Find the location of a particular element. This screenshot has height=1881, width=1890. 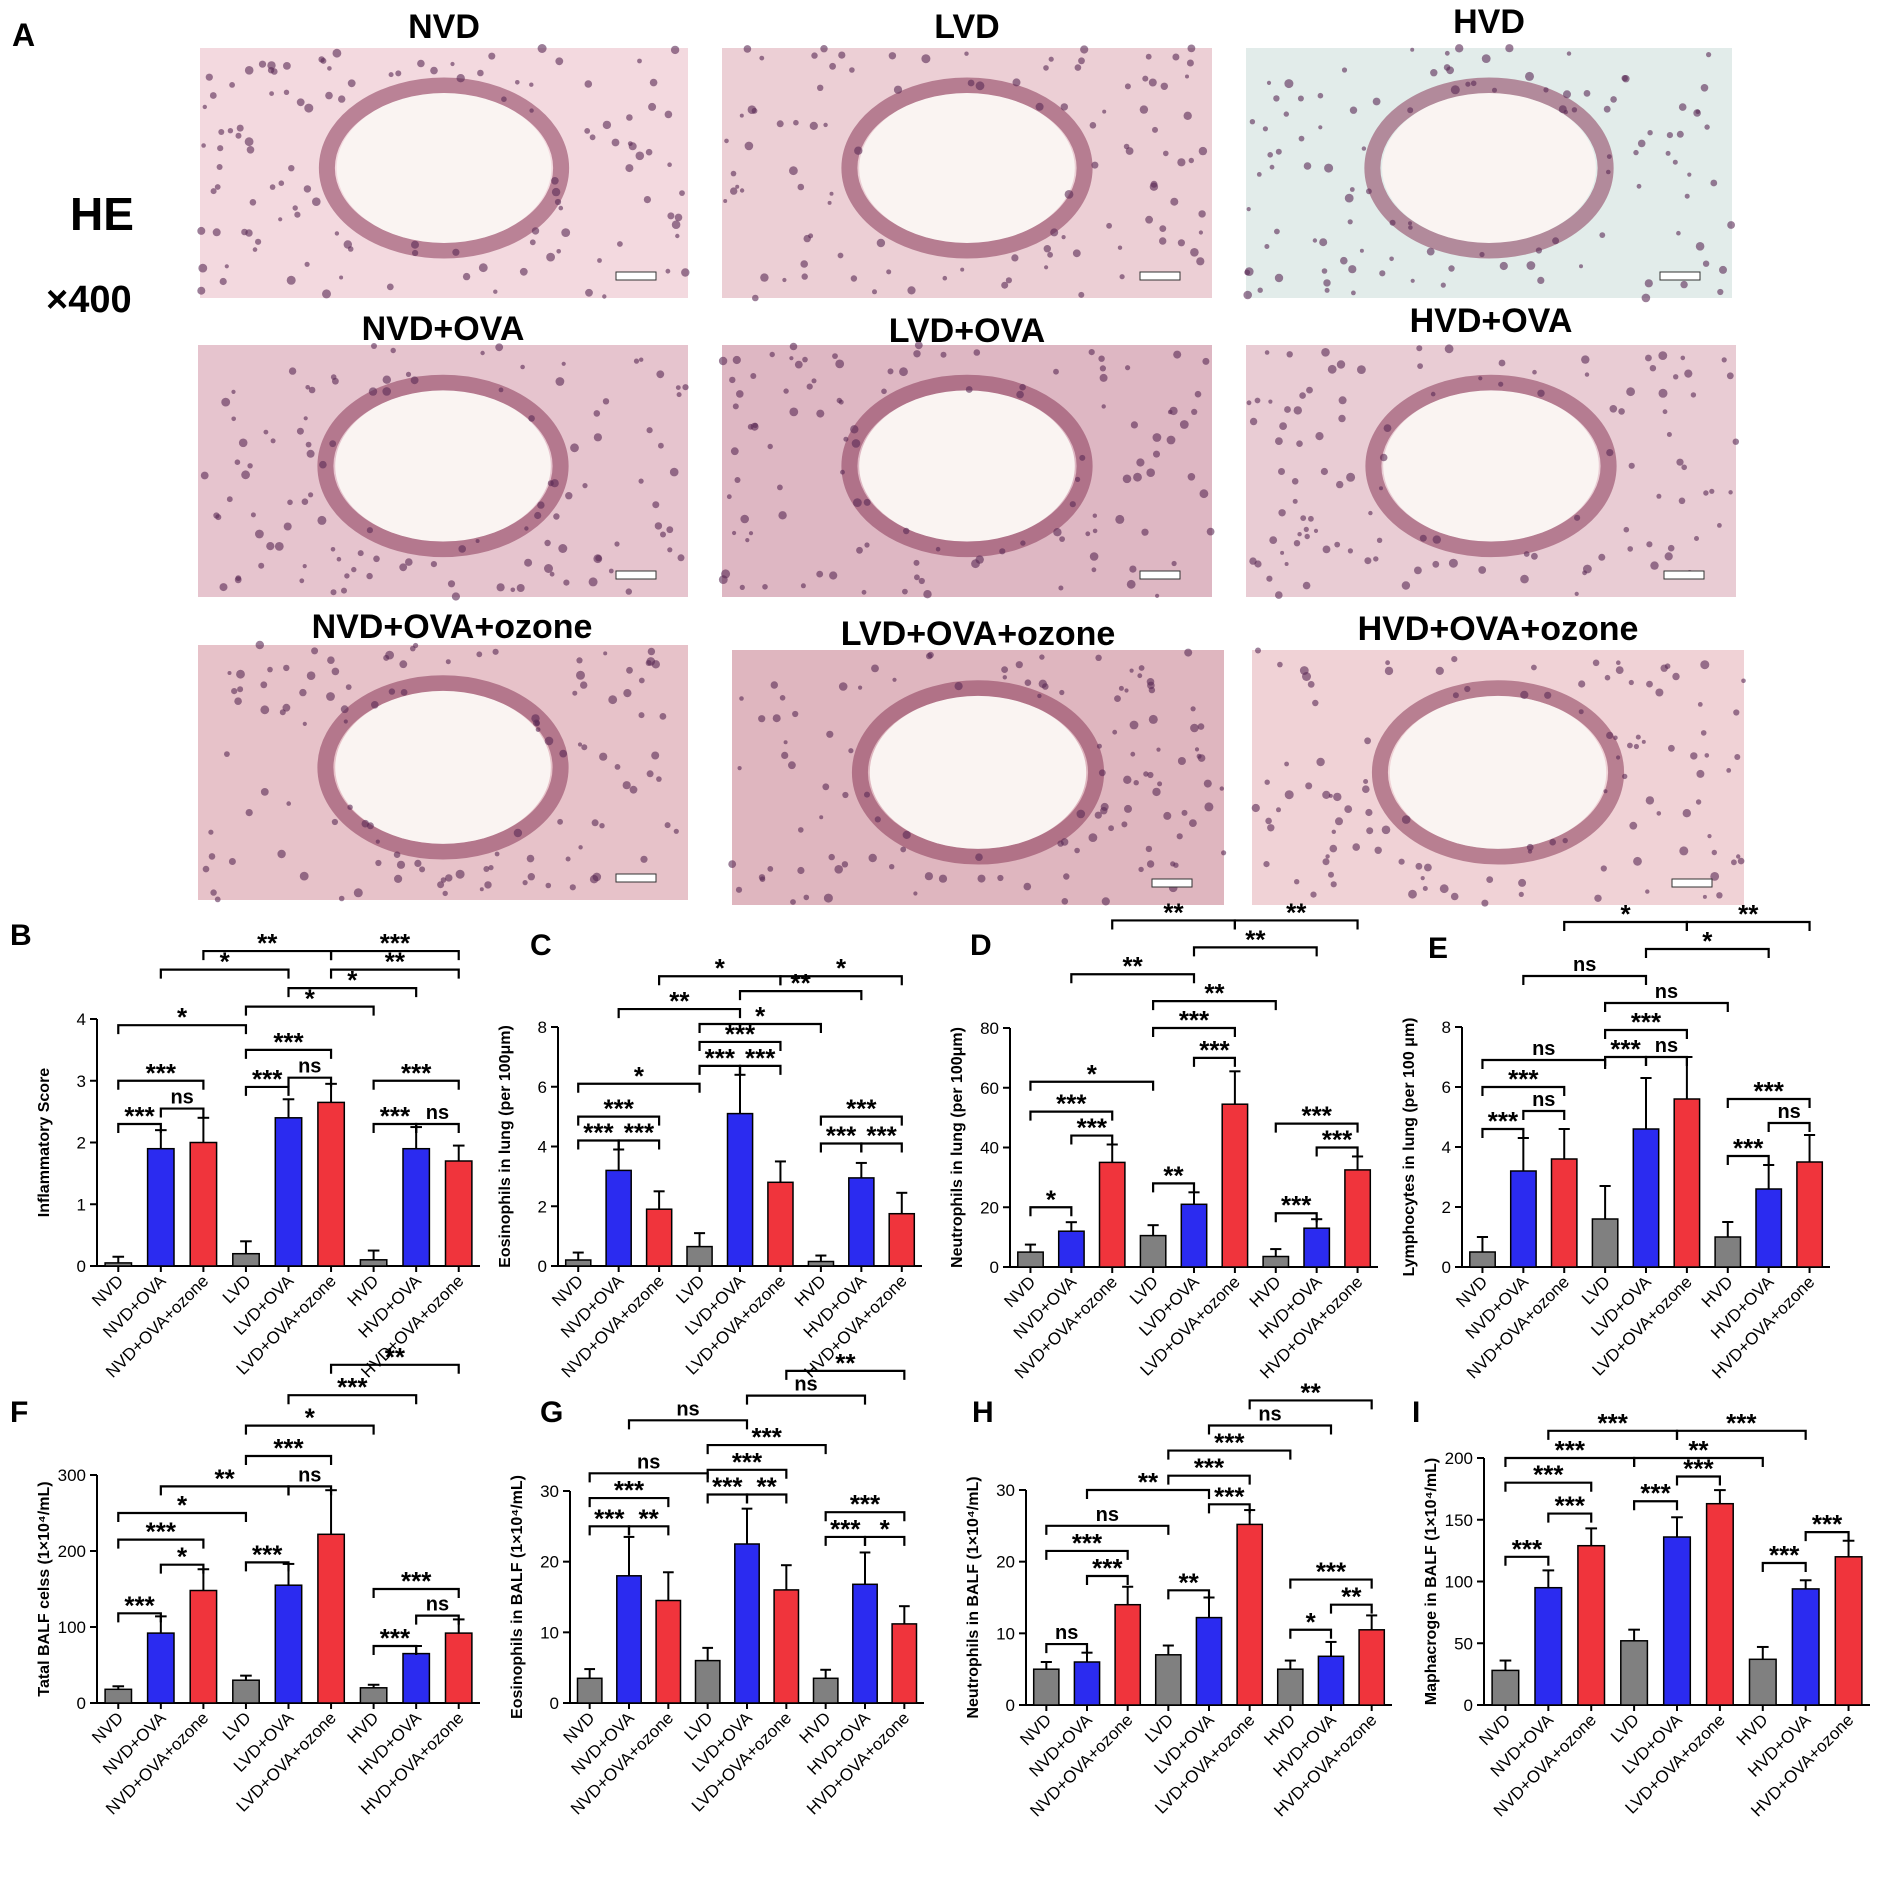

airway-lumen is located at coordinates (444, 168).